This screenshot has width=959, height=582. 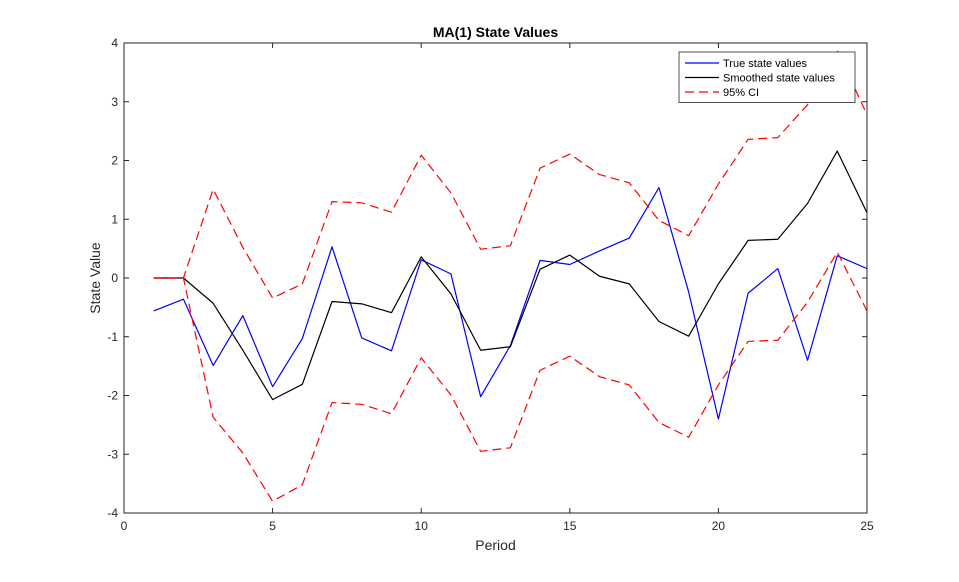 What do you see at coordinates (779, 79) in the screenshot?
I see `legend-label: Smoothed state values` at bounding box center [779, 79].